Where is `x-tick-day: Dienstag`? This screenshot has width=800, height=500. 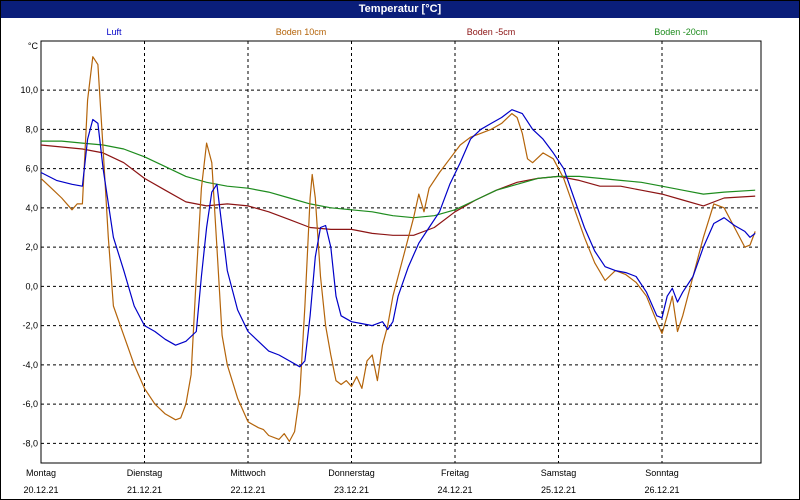 x-tick-day: Dienstag is located at coordinates (145, 473).